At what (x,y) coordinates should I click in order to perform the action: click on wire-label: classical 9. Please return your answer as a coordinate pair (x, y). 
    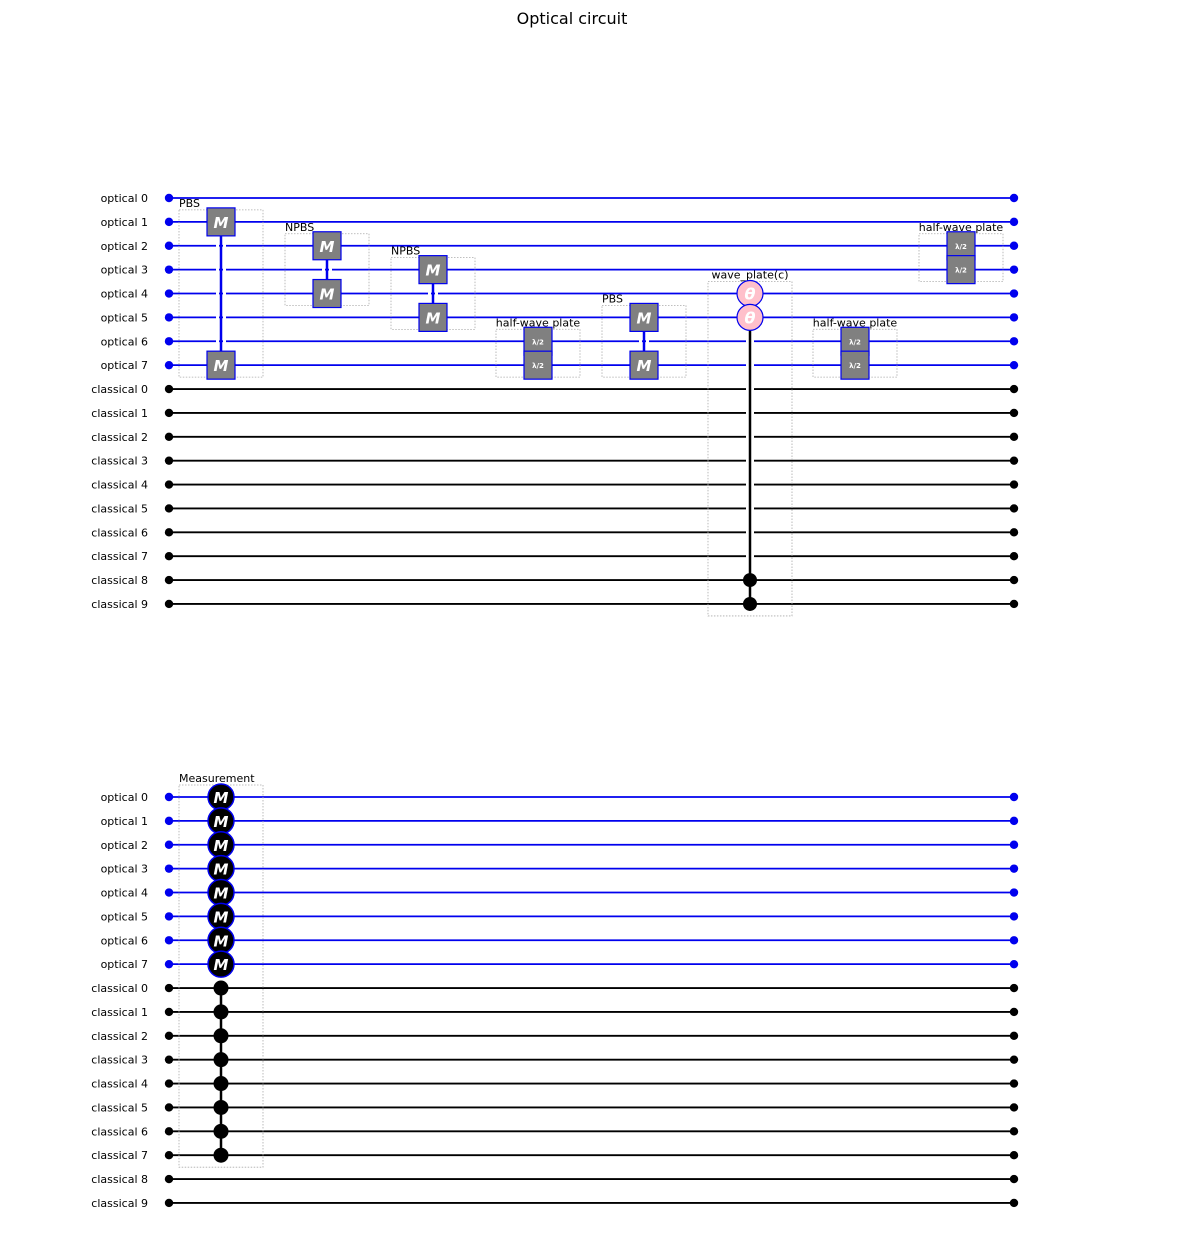
    Looking at the image, I should click on (119, 1203).